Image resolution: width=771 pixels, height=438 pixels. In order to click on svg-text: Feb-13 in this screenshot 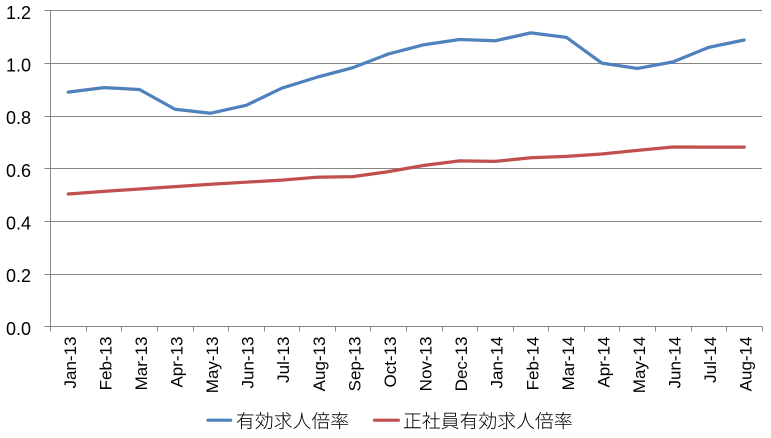, I will do `click(105, 364)`.